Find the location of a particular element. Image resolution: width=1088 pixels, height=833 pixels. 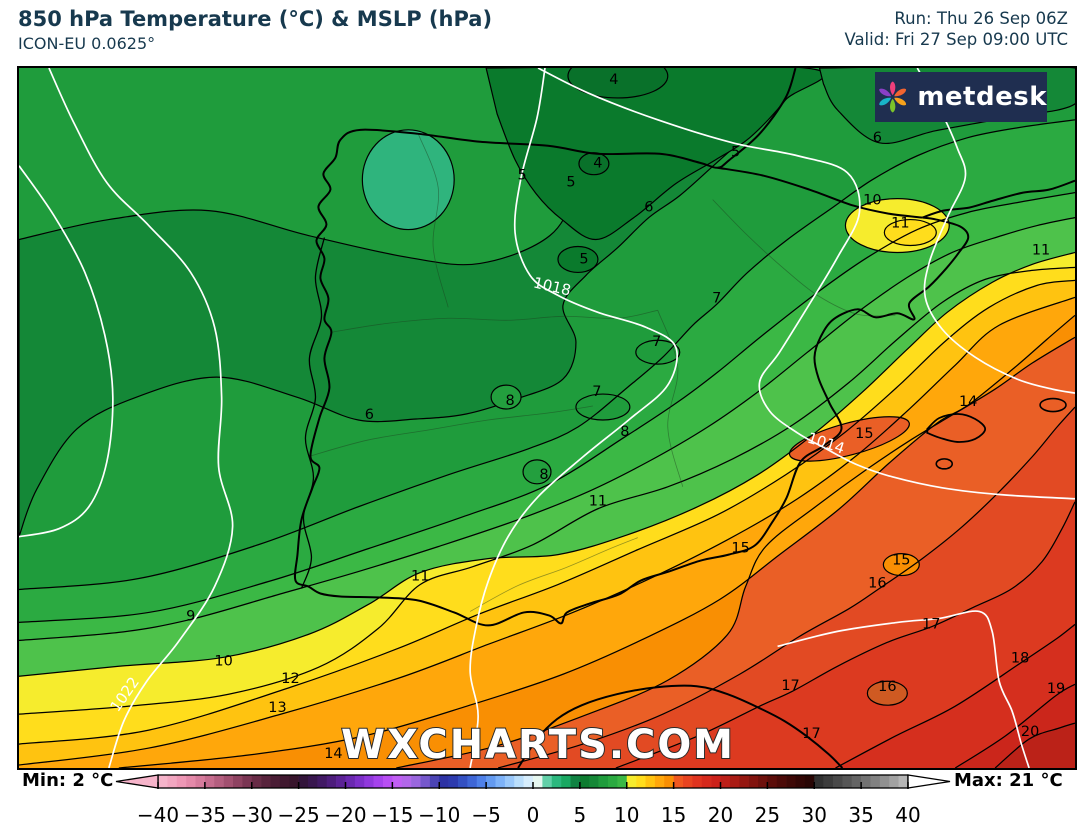

colorbar-tick-label: 35 is located at coordinates (860, 815).